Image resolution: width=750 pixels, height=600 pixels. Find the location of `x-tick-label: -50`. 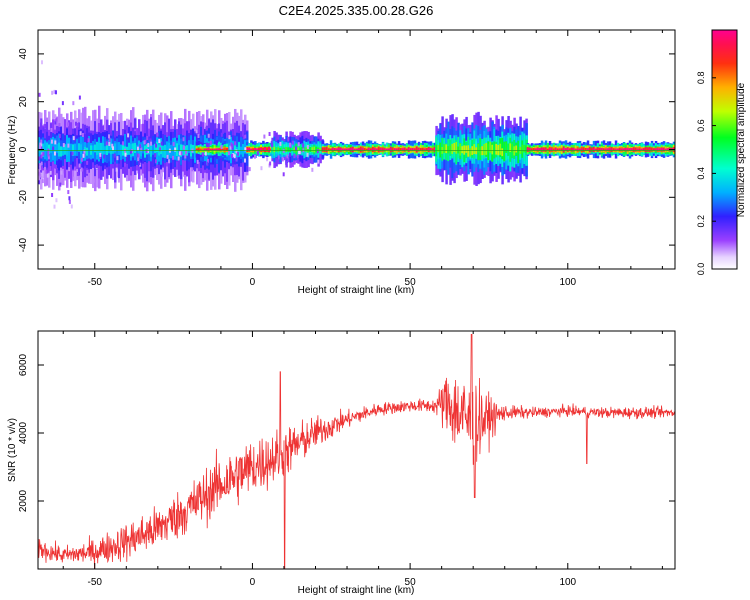

x-tick-label: -50 is located at coordinates (95, 282).